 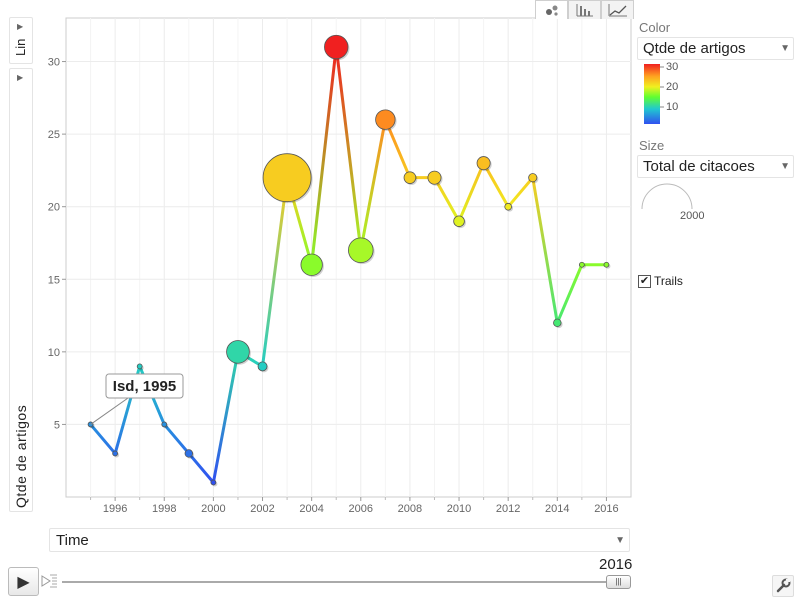 I want to click on x-axis-select: Time ▼, so click(x=339, y=540).